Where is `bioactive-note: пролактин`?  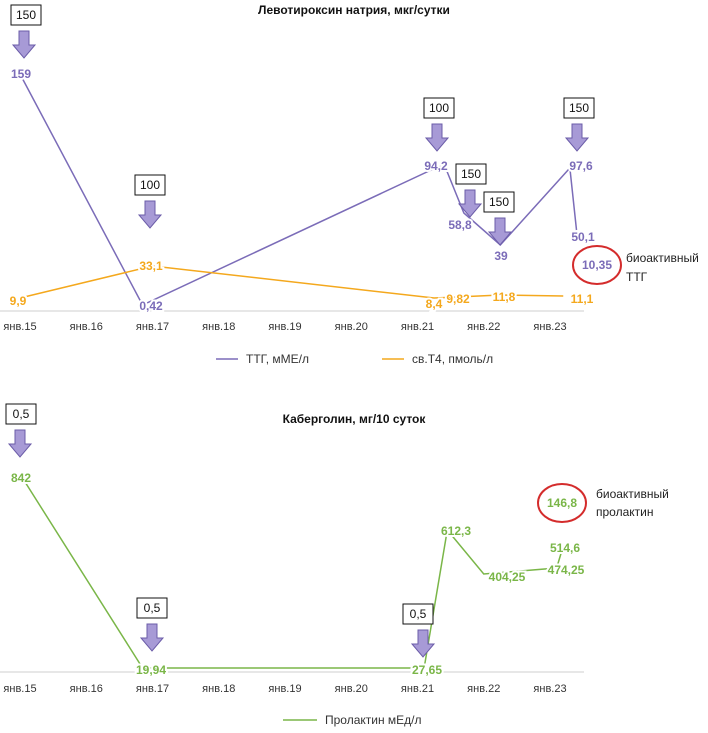
bioactive-note: пролактин is located at coordinates (624, 512).